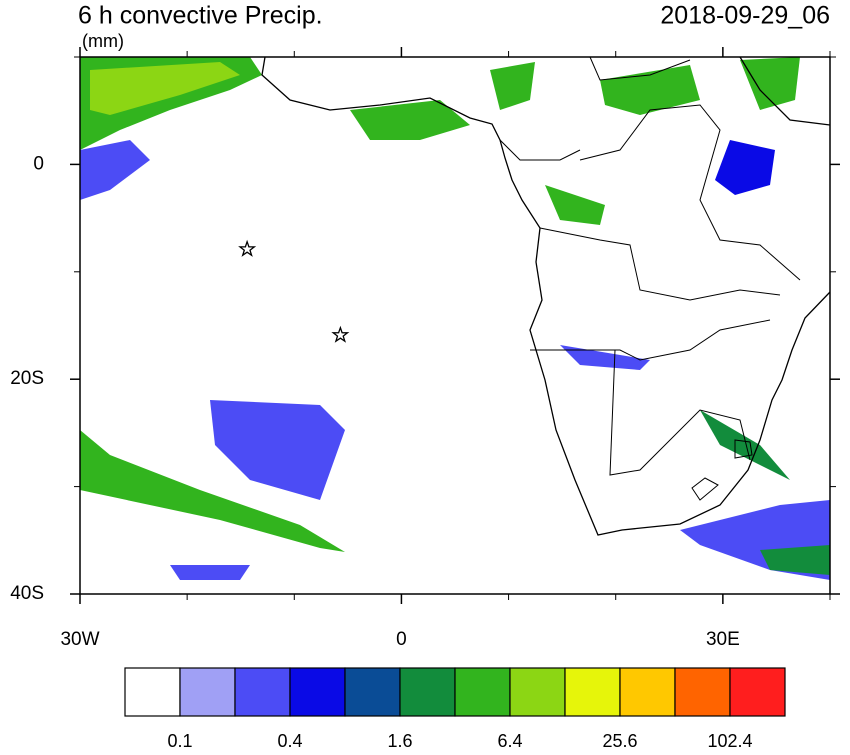 The image size is (850, 755). Describe the element at coordinates (38, 163) in the screenshot. I see `y-tick-label: 0` at that location.